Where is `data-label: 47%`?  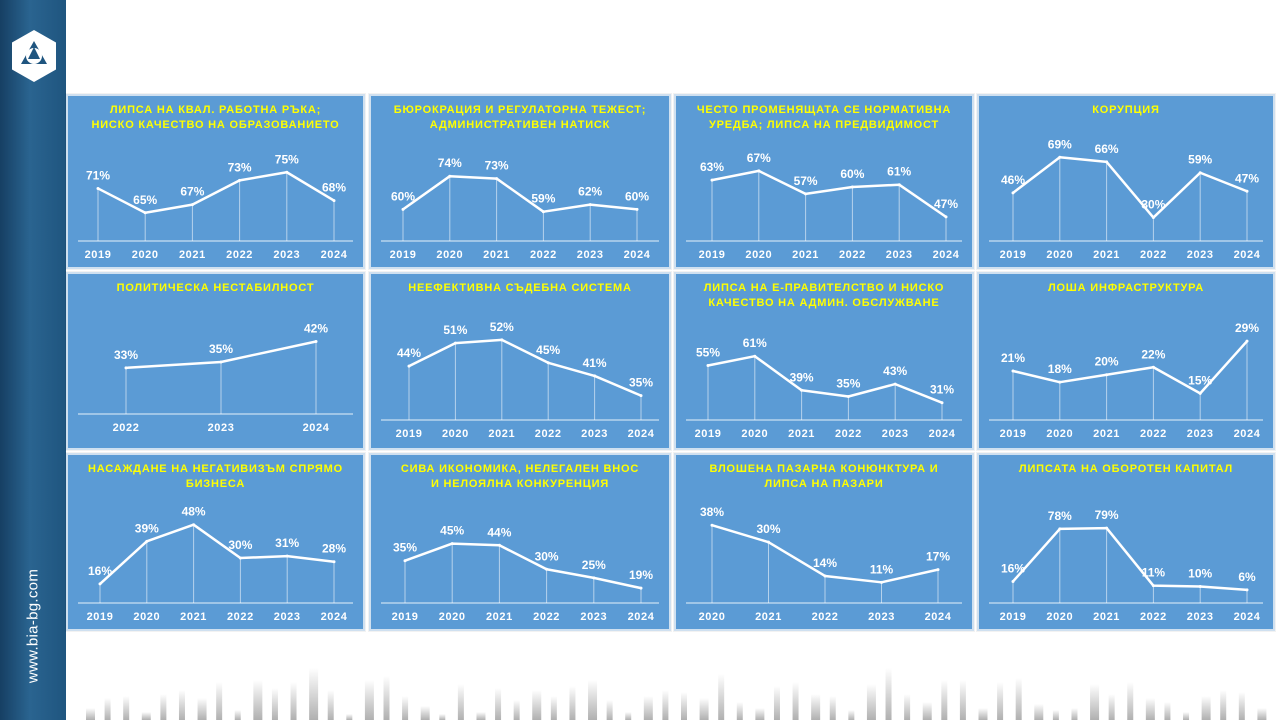 data-label: 47% is located at coordinates (946, 204).